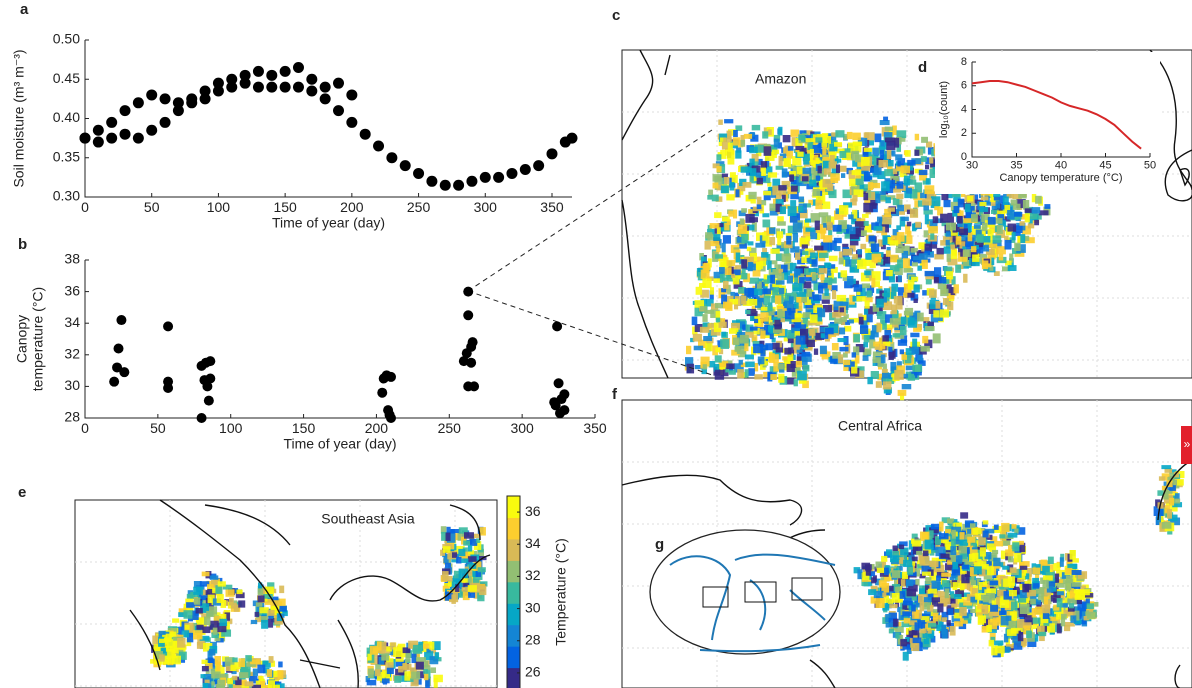  What do you see at coordinates (328, 222) in the screenshot?
I see `x-axis-label: Time of year (day)` at bounding box center [328, 222].